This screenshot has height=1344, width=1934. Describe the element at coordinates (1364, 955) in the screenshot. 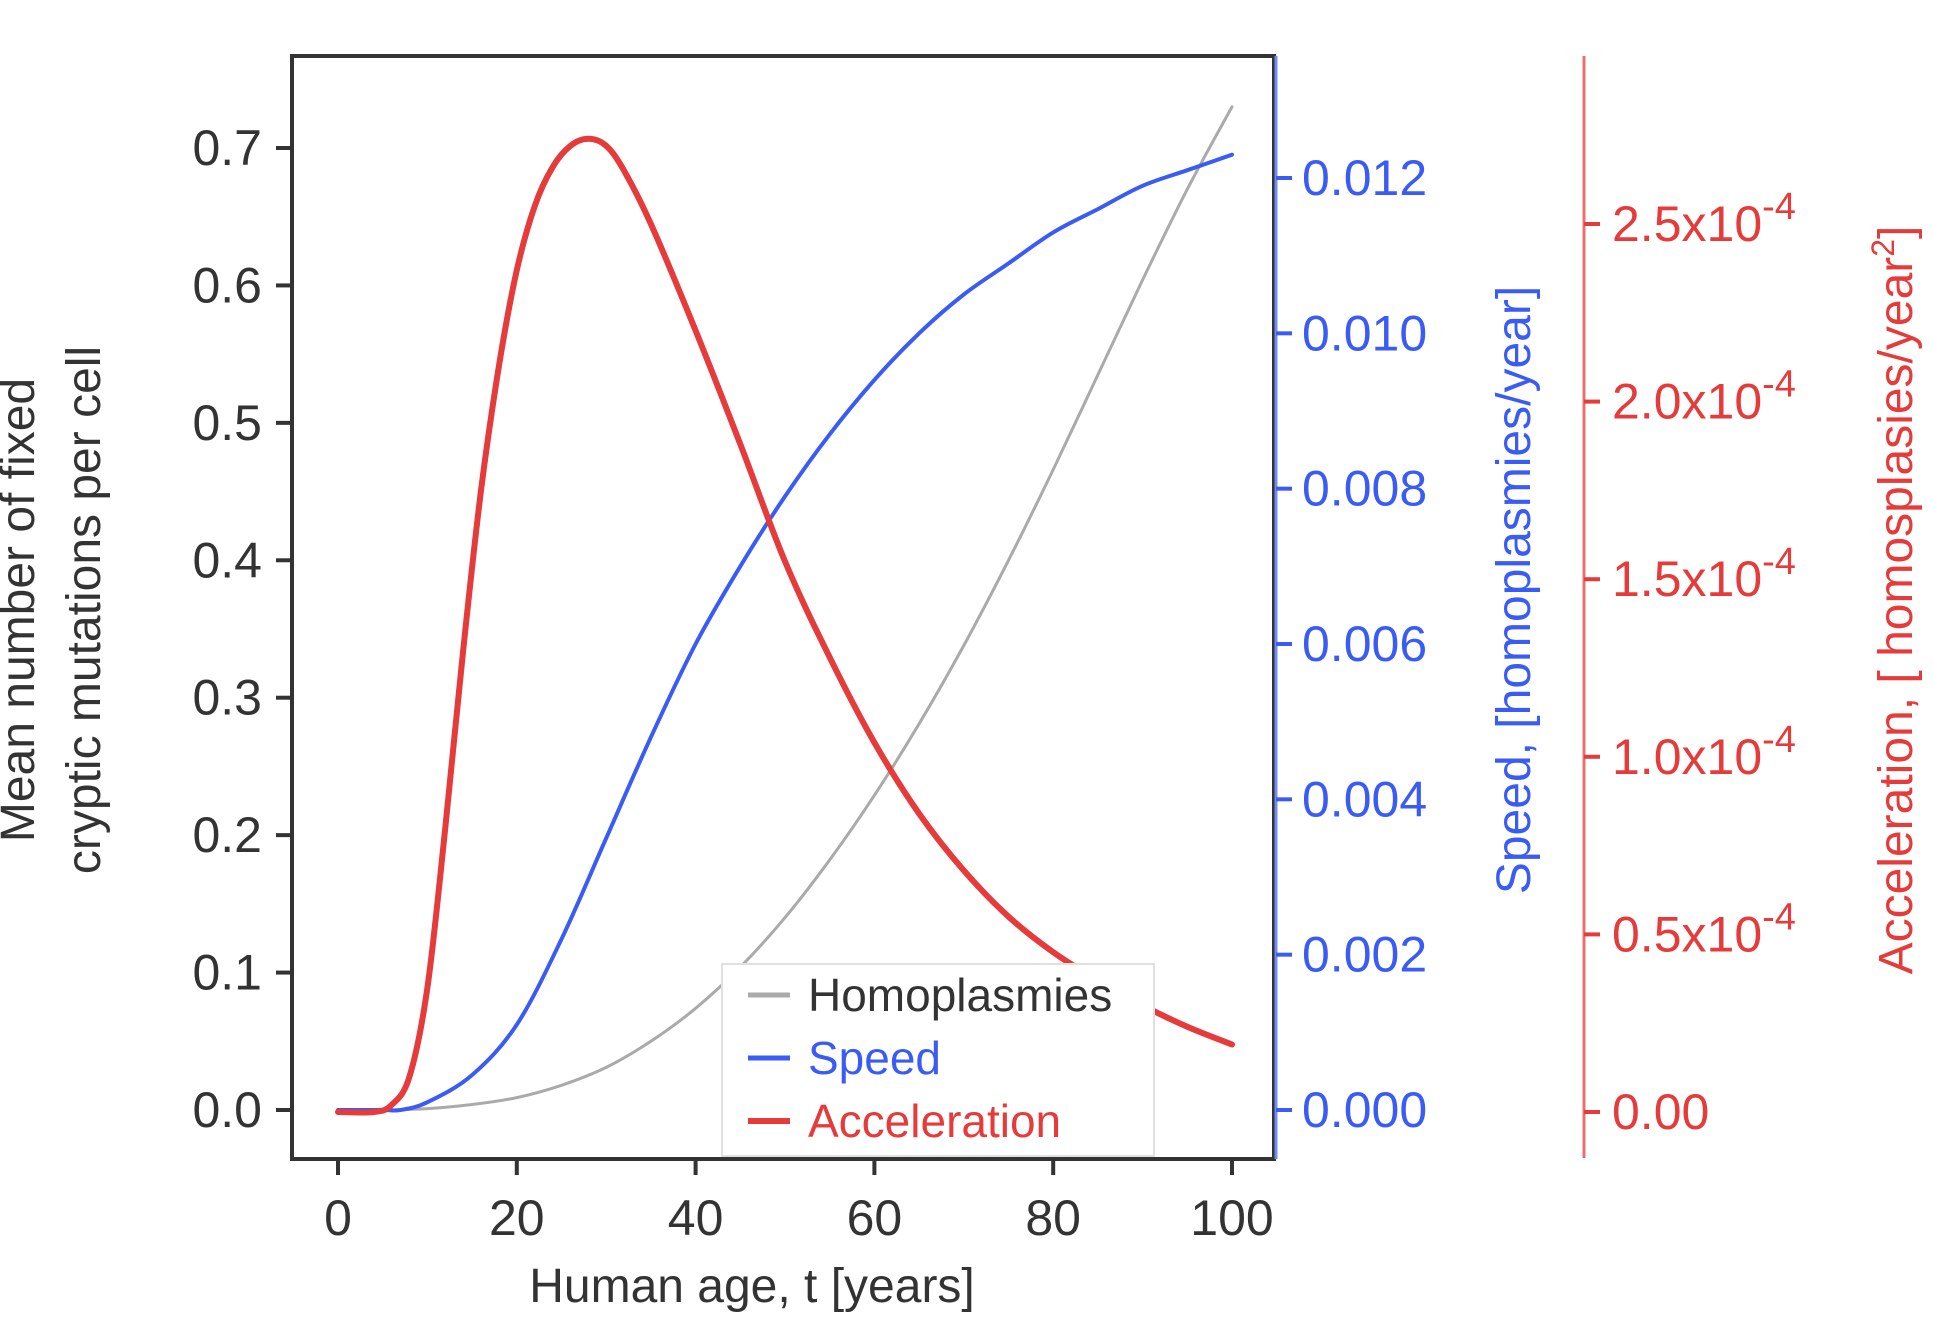

I see `y-speed-tick-label: 0.002` at that location.